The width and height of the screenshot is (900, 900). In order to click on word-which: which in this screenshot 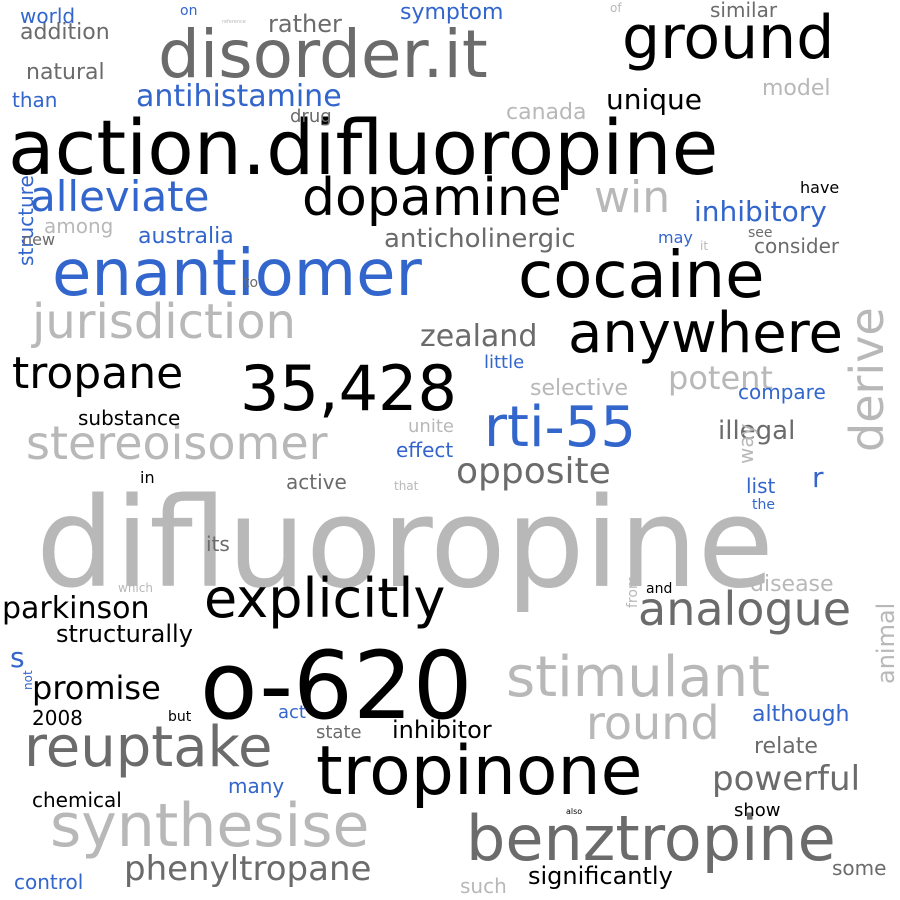, I will do `click(135, 588)`.